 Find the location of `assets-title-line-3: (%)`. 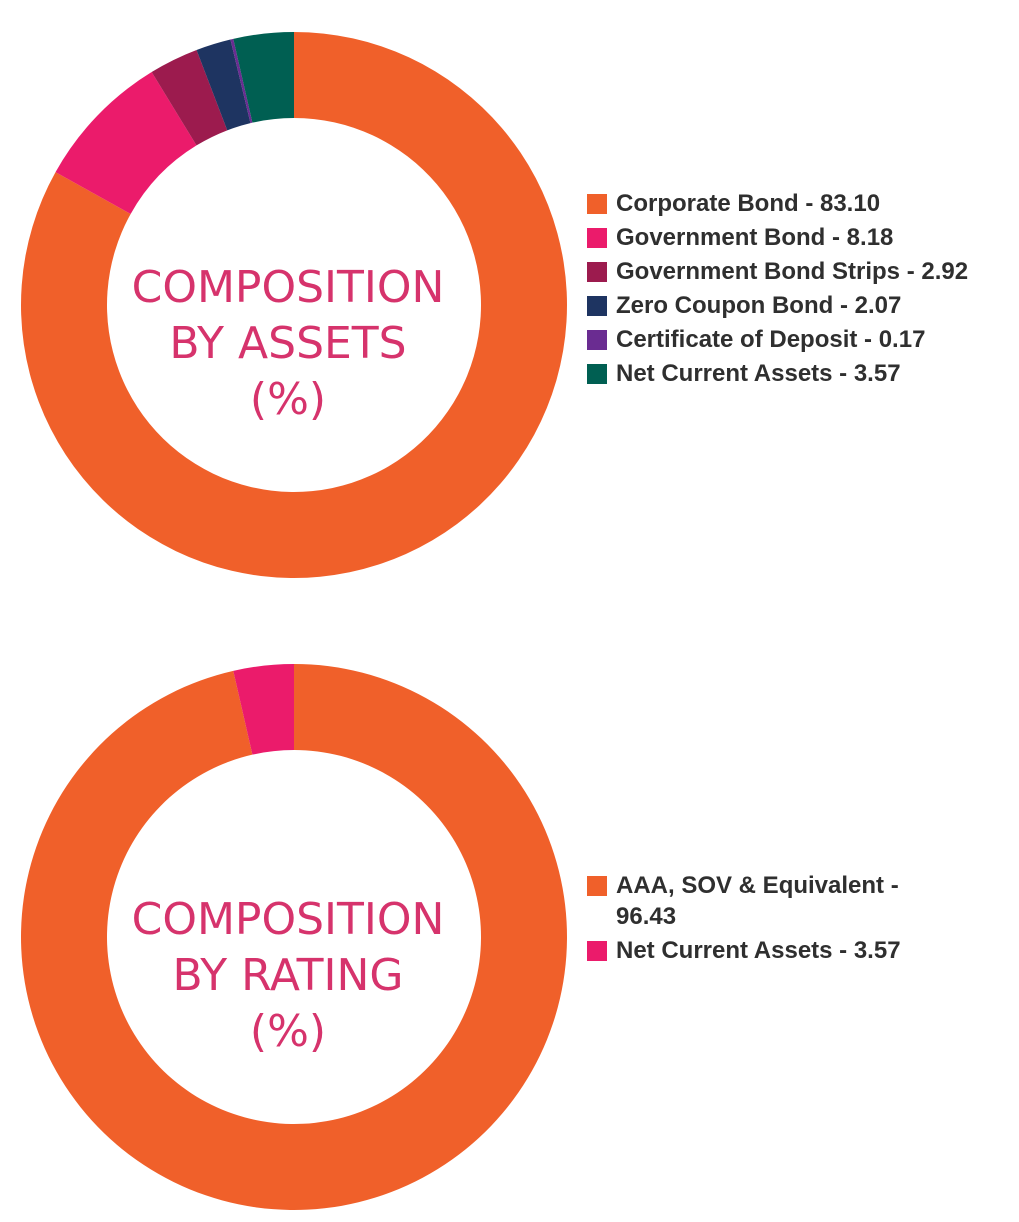

assets-title-line-3: (%) is located at coordinates (288, 399).